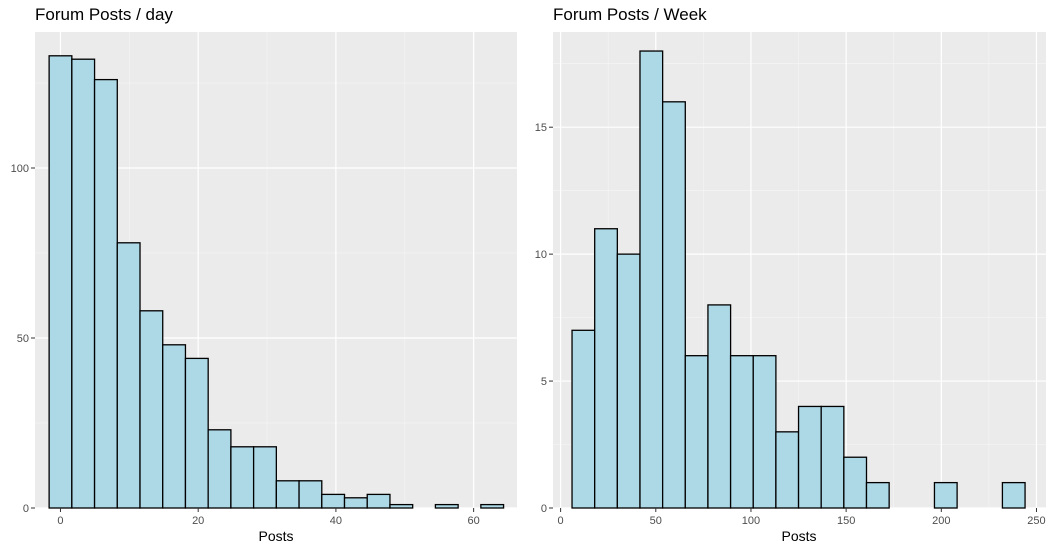 Image resolution: width=1051 pixels, height=548 pixels. What do you see at coordinates (941, 521) in the screenshot?
I see `x-tick-label: 200` at bounding box center [941, 521].